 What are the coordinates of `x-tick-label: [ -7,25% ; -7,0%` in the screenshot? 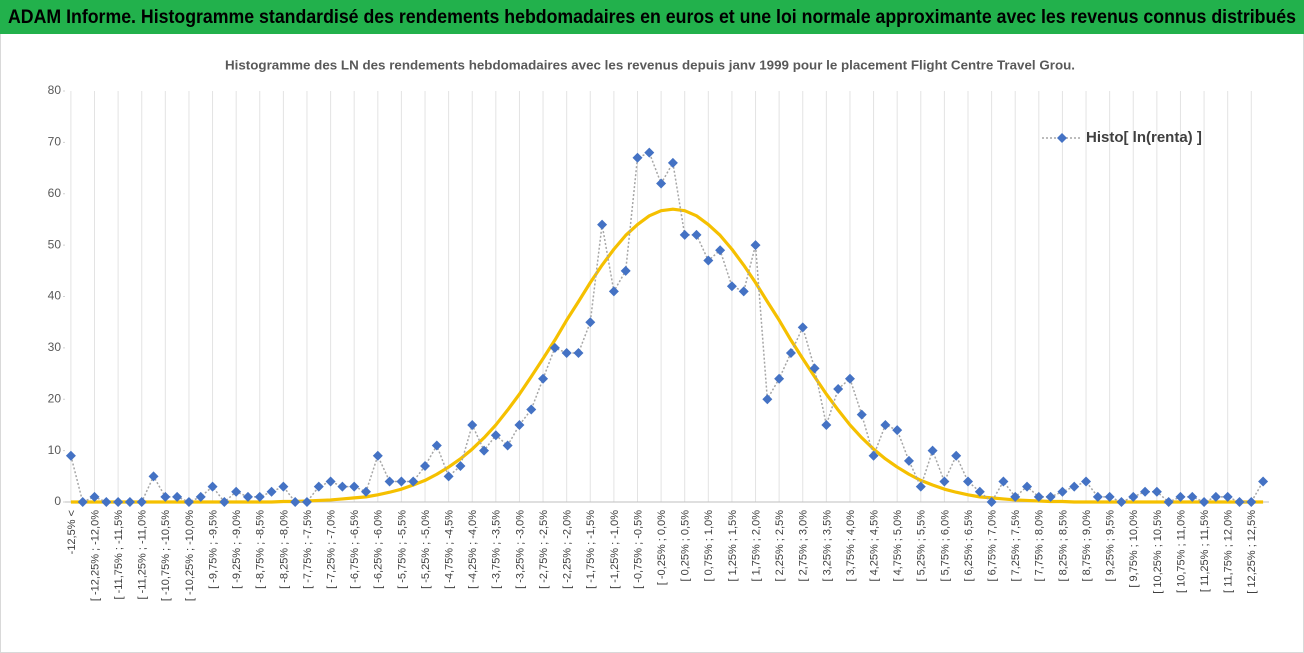 It's located at (331, 549).